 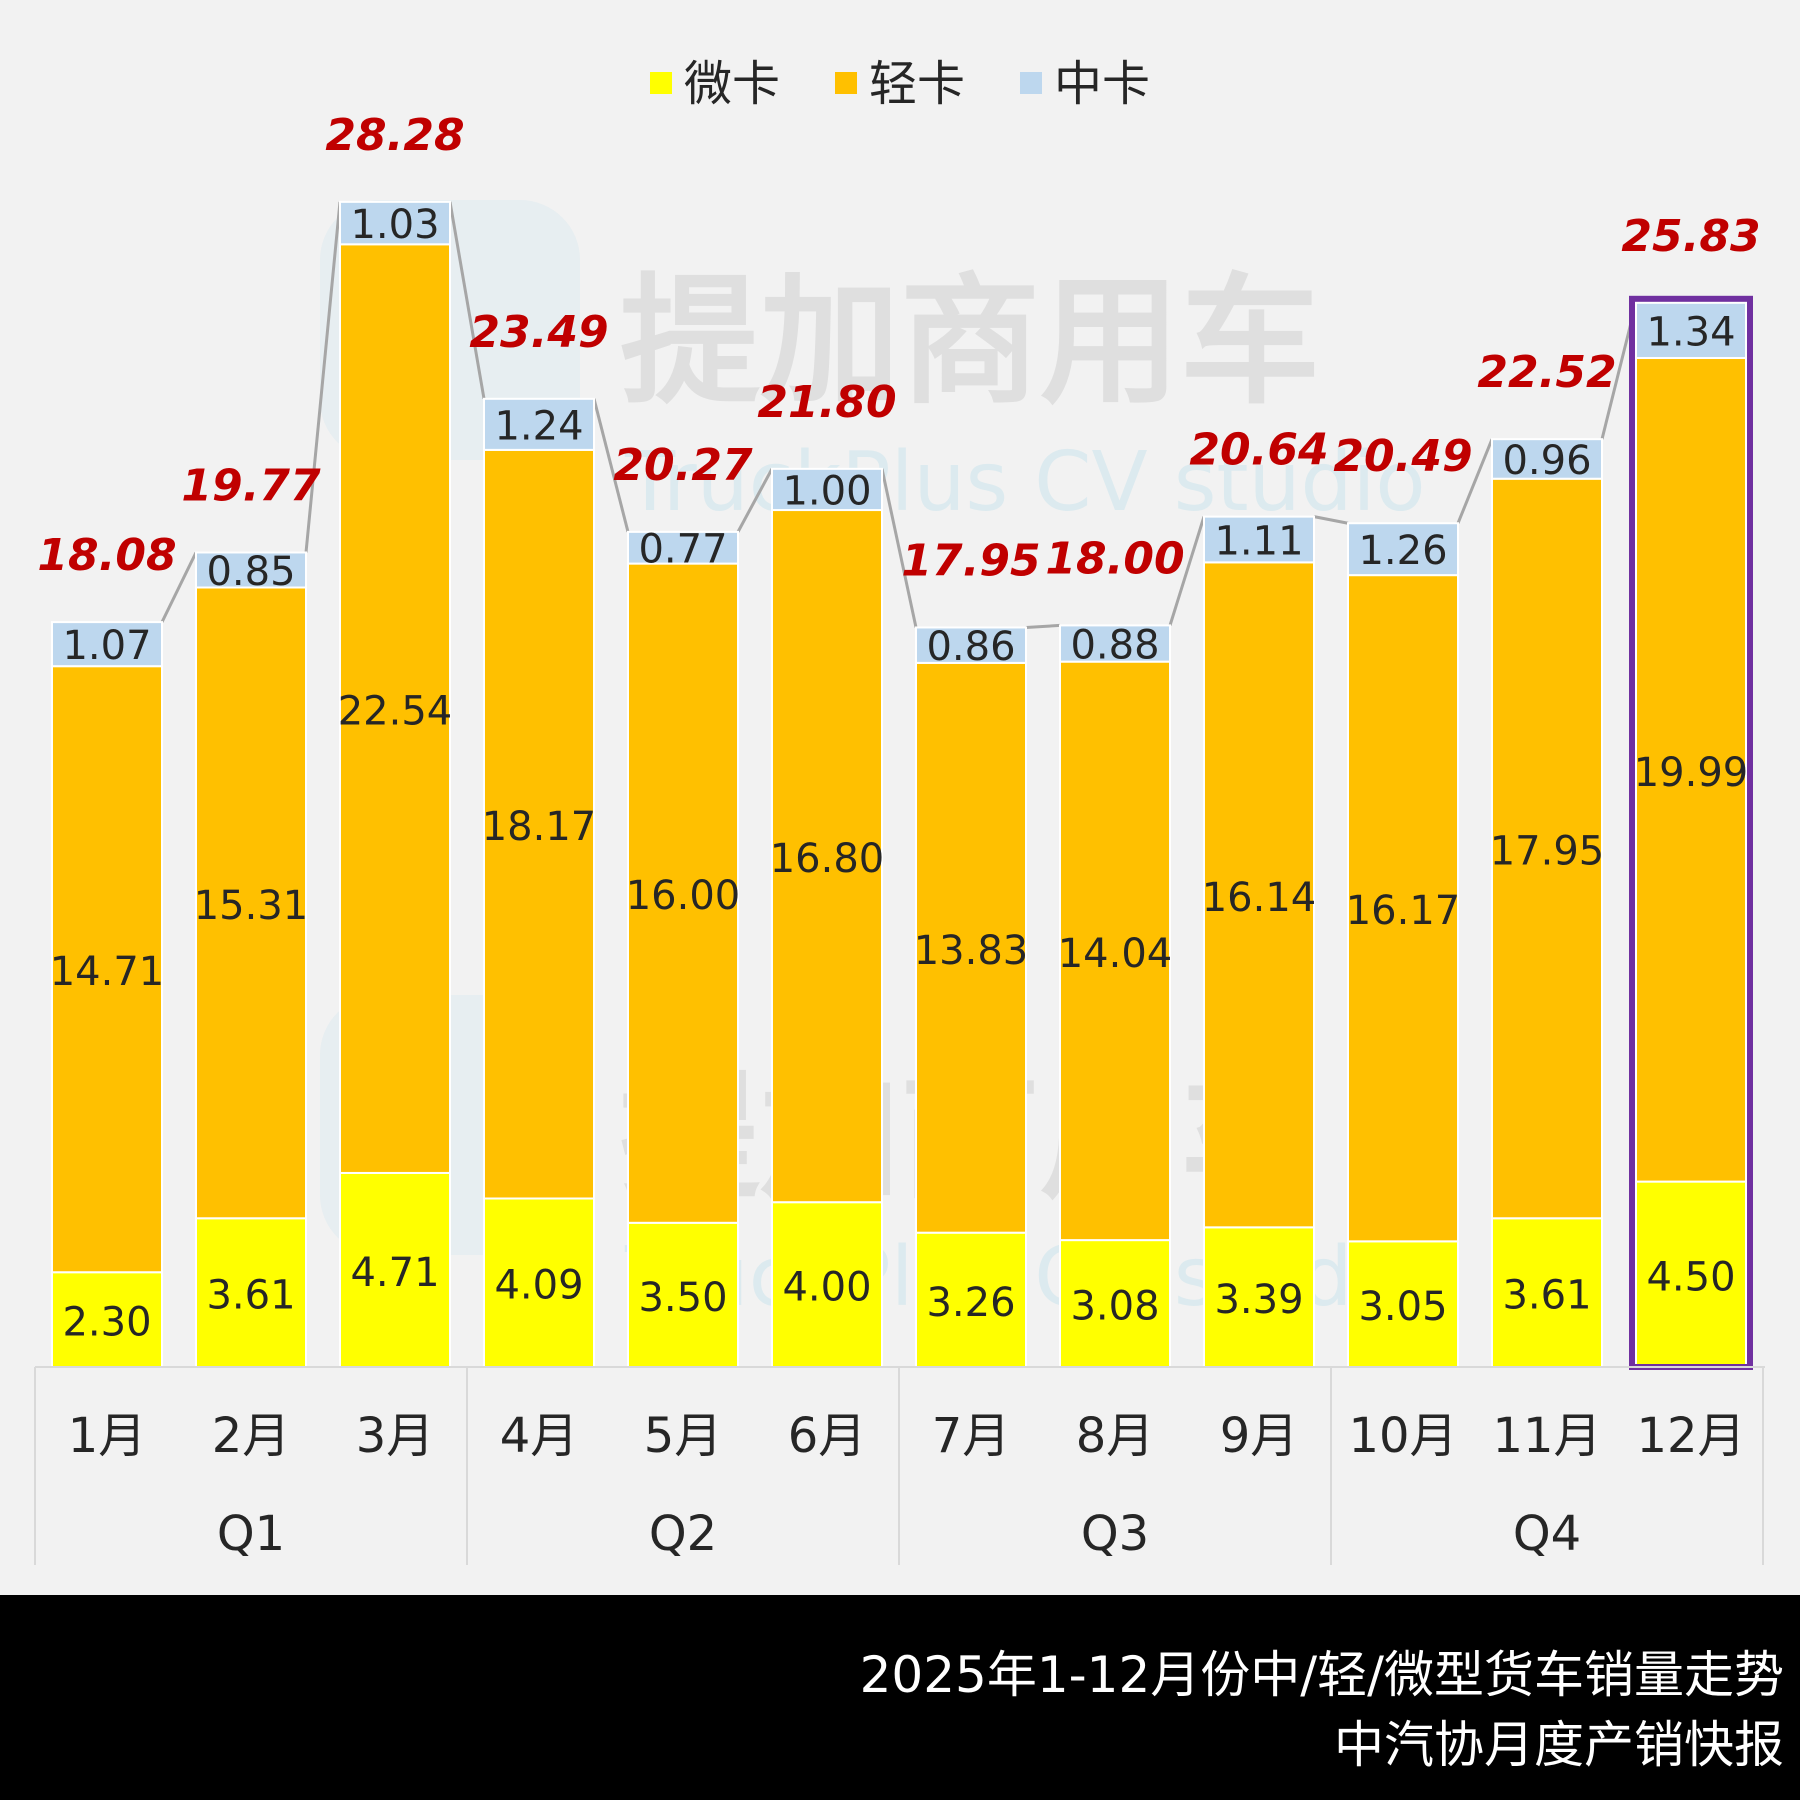 I want to click on data-label: 14.71, so click(x=107, y=972).